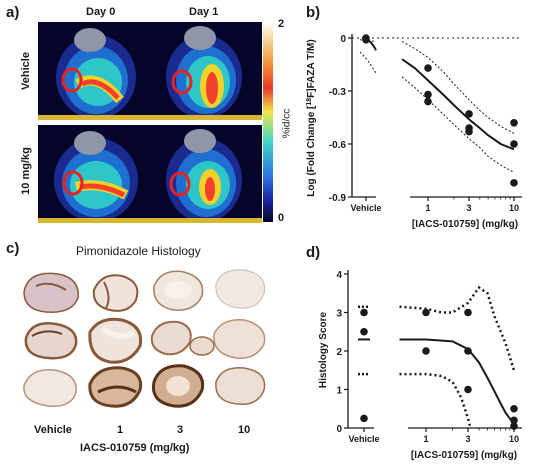  Describe the element at coordinates (182, 82) in the screenshot. I see `roi-circle-vehicle-day1` at that location.